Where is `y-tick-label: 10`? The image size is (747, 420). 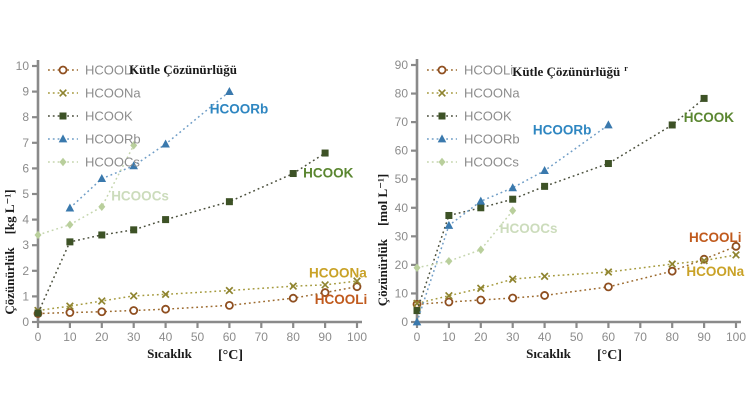 y-tick-label: 10 is located at coordinates (23, 66).